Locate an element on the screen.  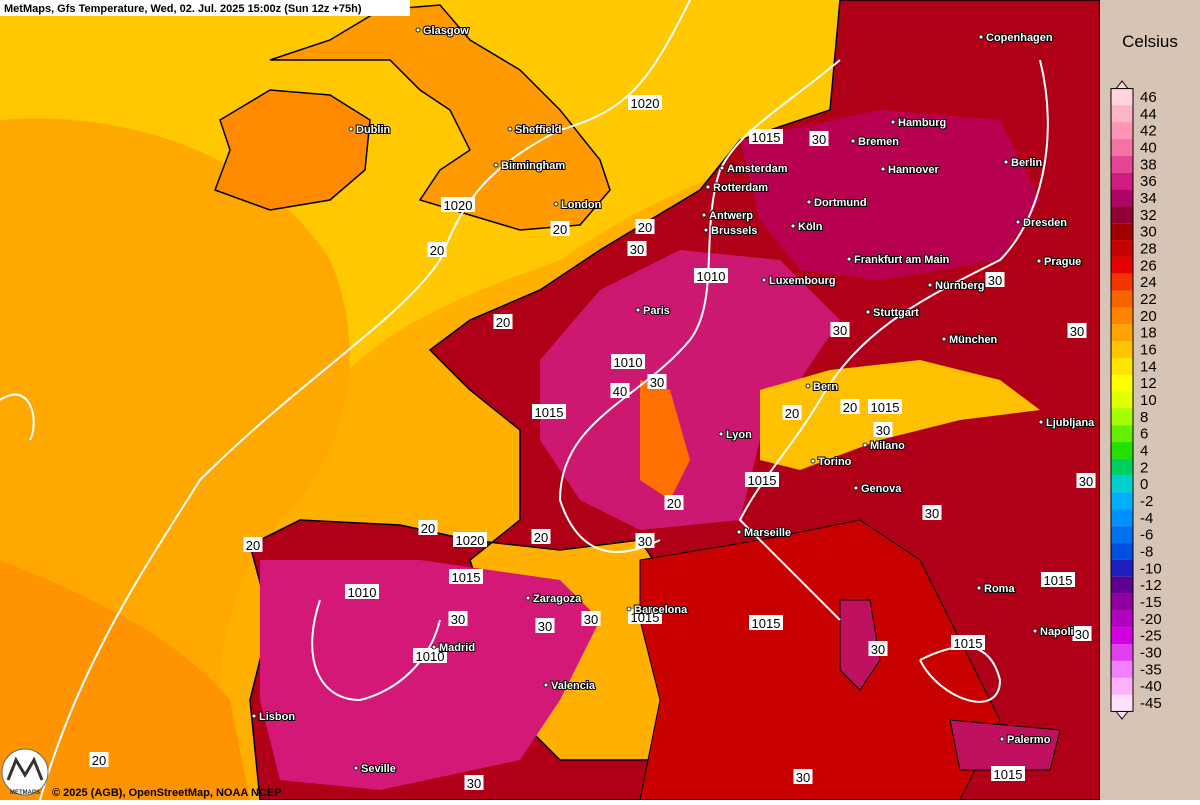
legend-label: -20 is located at coordinates (1151, 619).